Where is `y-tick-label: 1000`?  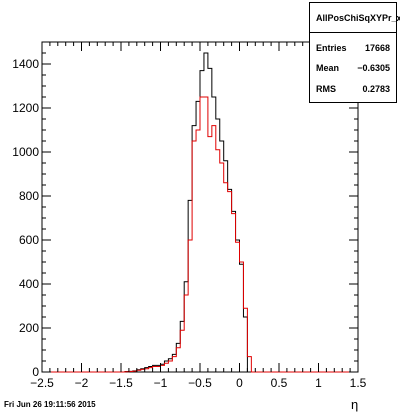
y-tick-label: 1000 is located at coordinates (25, 152).